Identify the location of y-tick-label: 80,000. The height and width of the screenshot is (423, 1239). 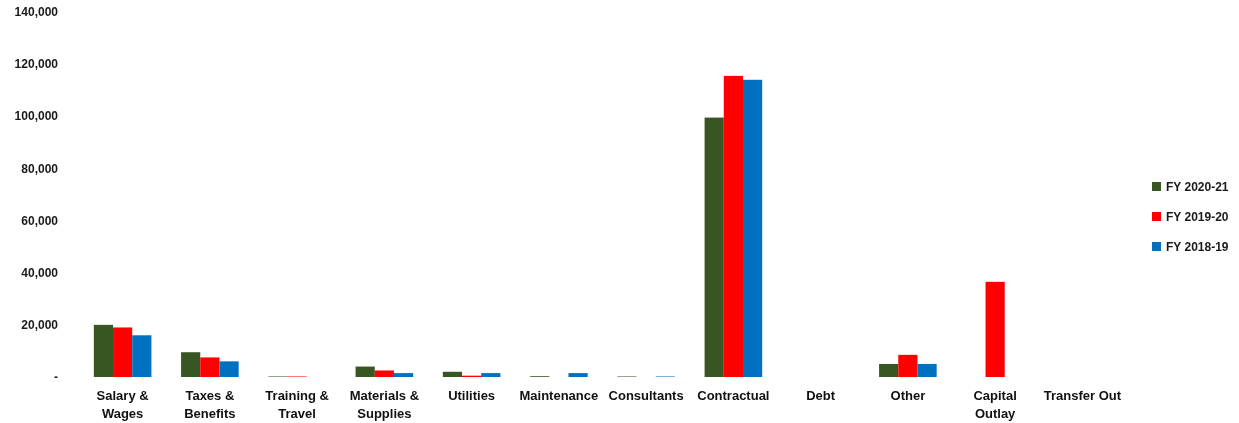
(40, 168).